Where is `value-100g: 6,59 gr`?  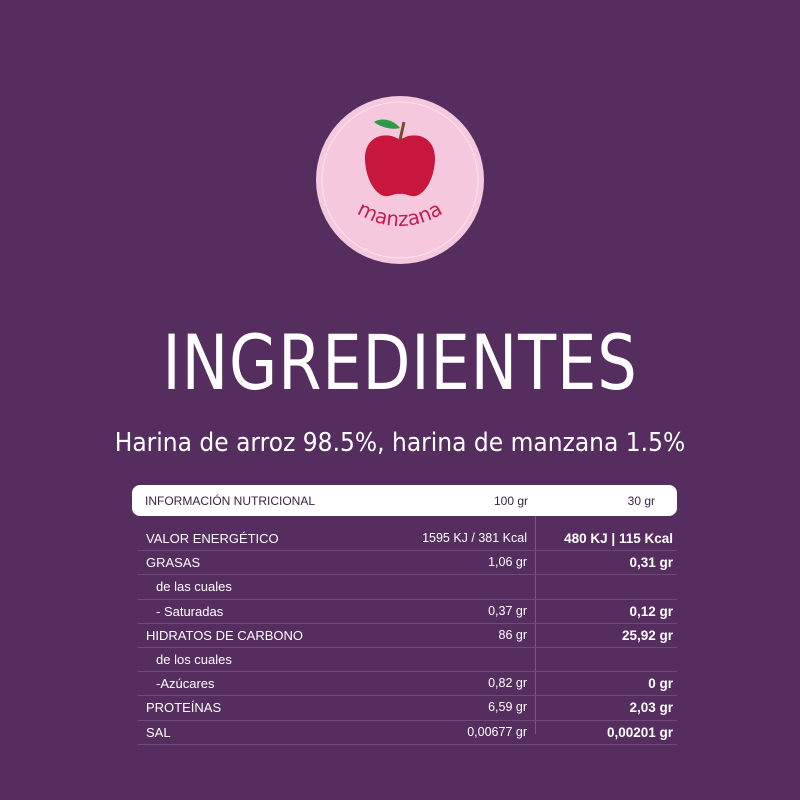
value-100g: 6,59 gr is located at coordinates (507, 707).